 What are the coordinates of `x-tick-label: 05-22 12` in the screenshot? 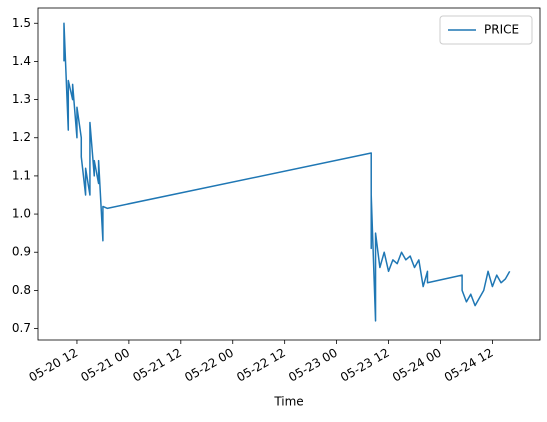 It's located at (261, 365).